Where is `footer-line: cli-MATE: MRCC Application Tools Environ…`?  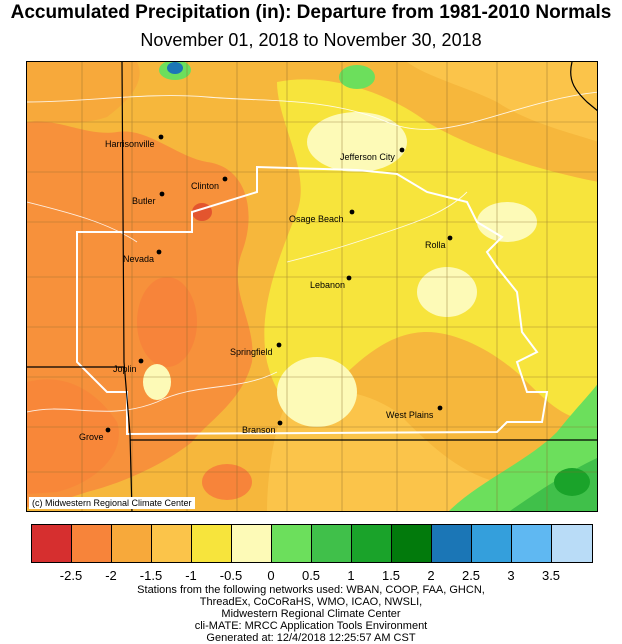
footer-line: cli-MATE: MRCC Application Tools Environ… is located at coordinates (311, 626).